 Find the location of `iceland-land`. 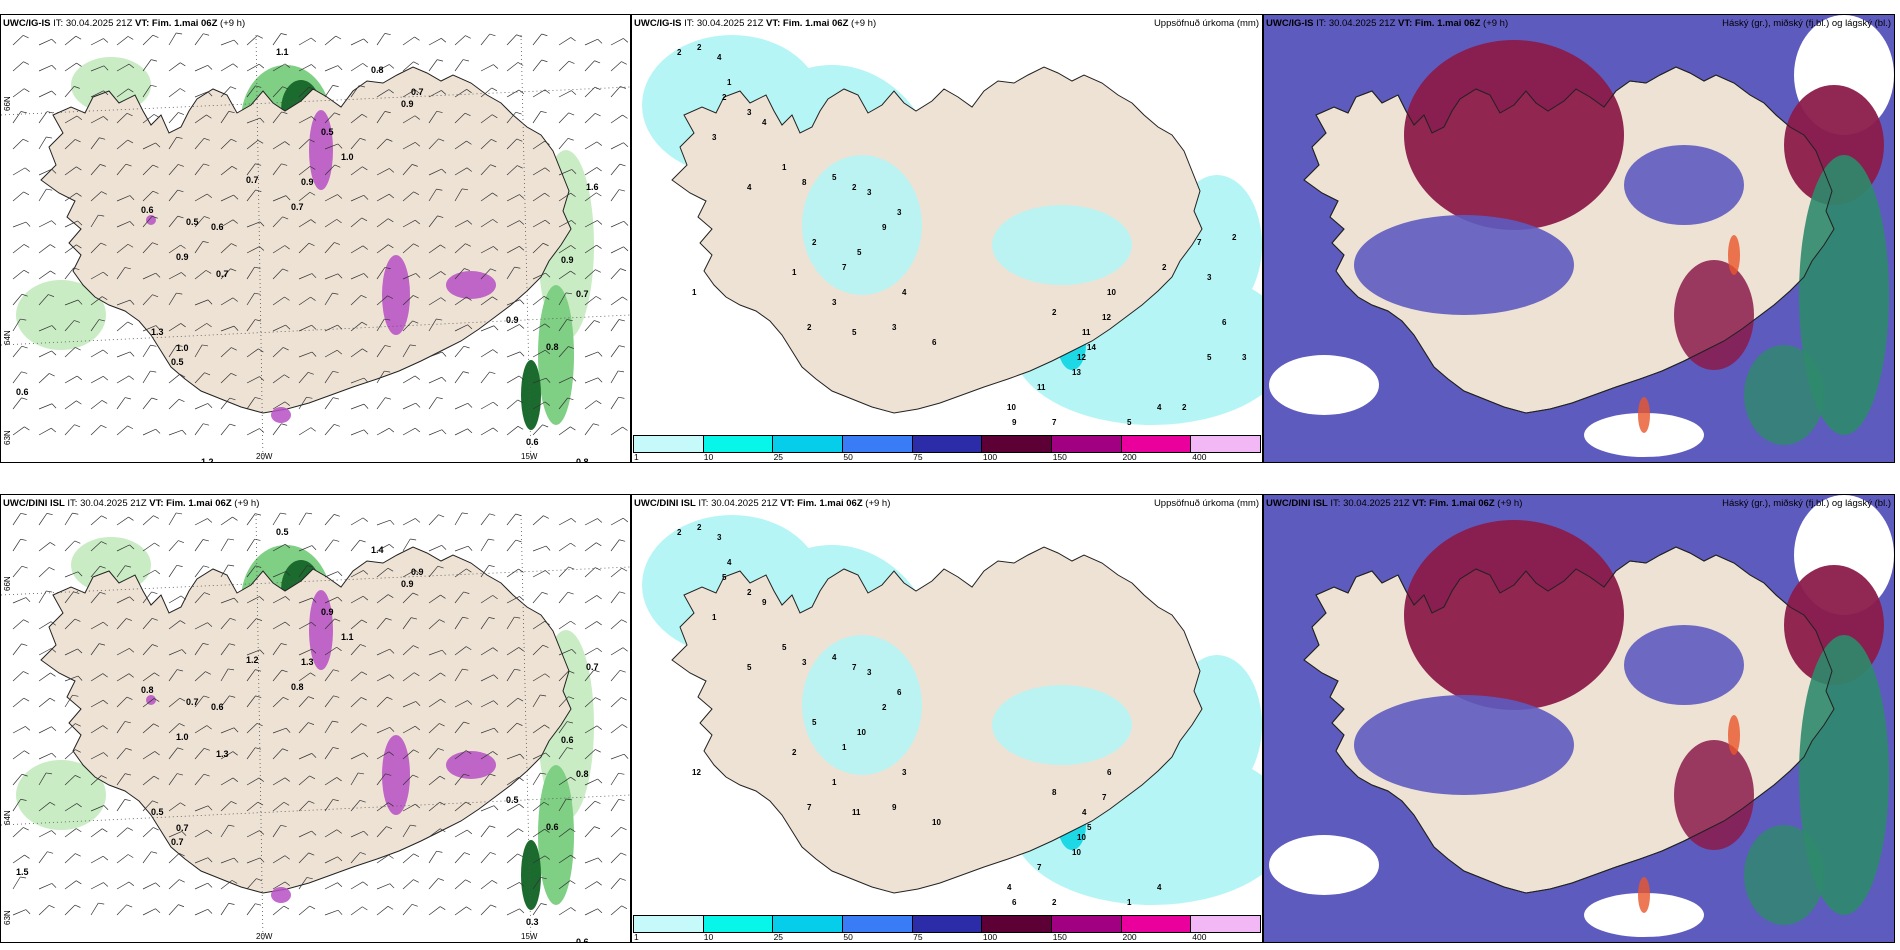

iceland-land is located at coordinates (306, 720).